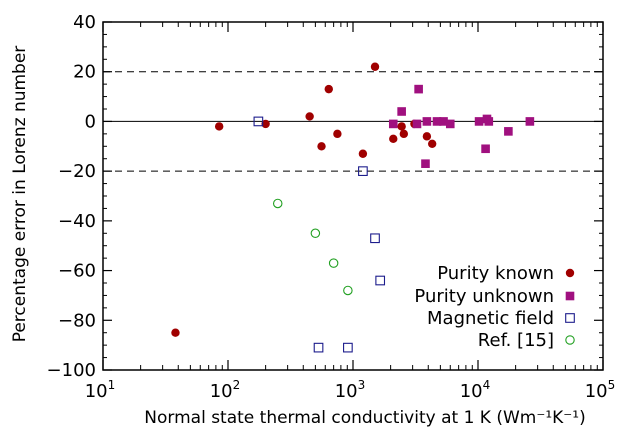 Image resolution: width=633 pixels, height=438 pixels. I want to click on y-tick-label: 40, so click(84, 22).